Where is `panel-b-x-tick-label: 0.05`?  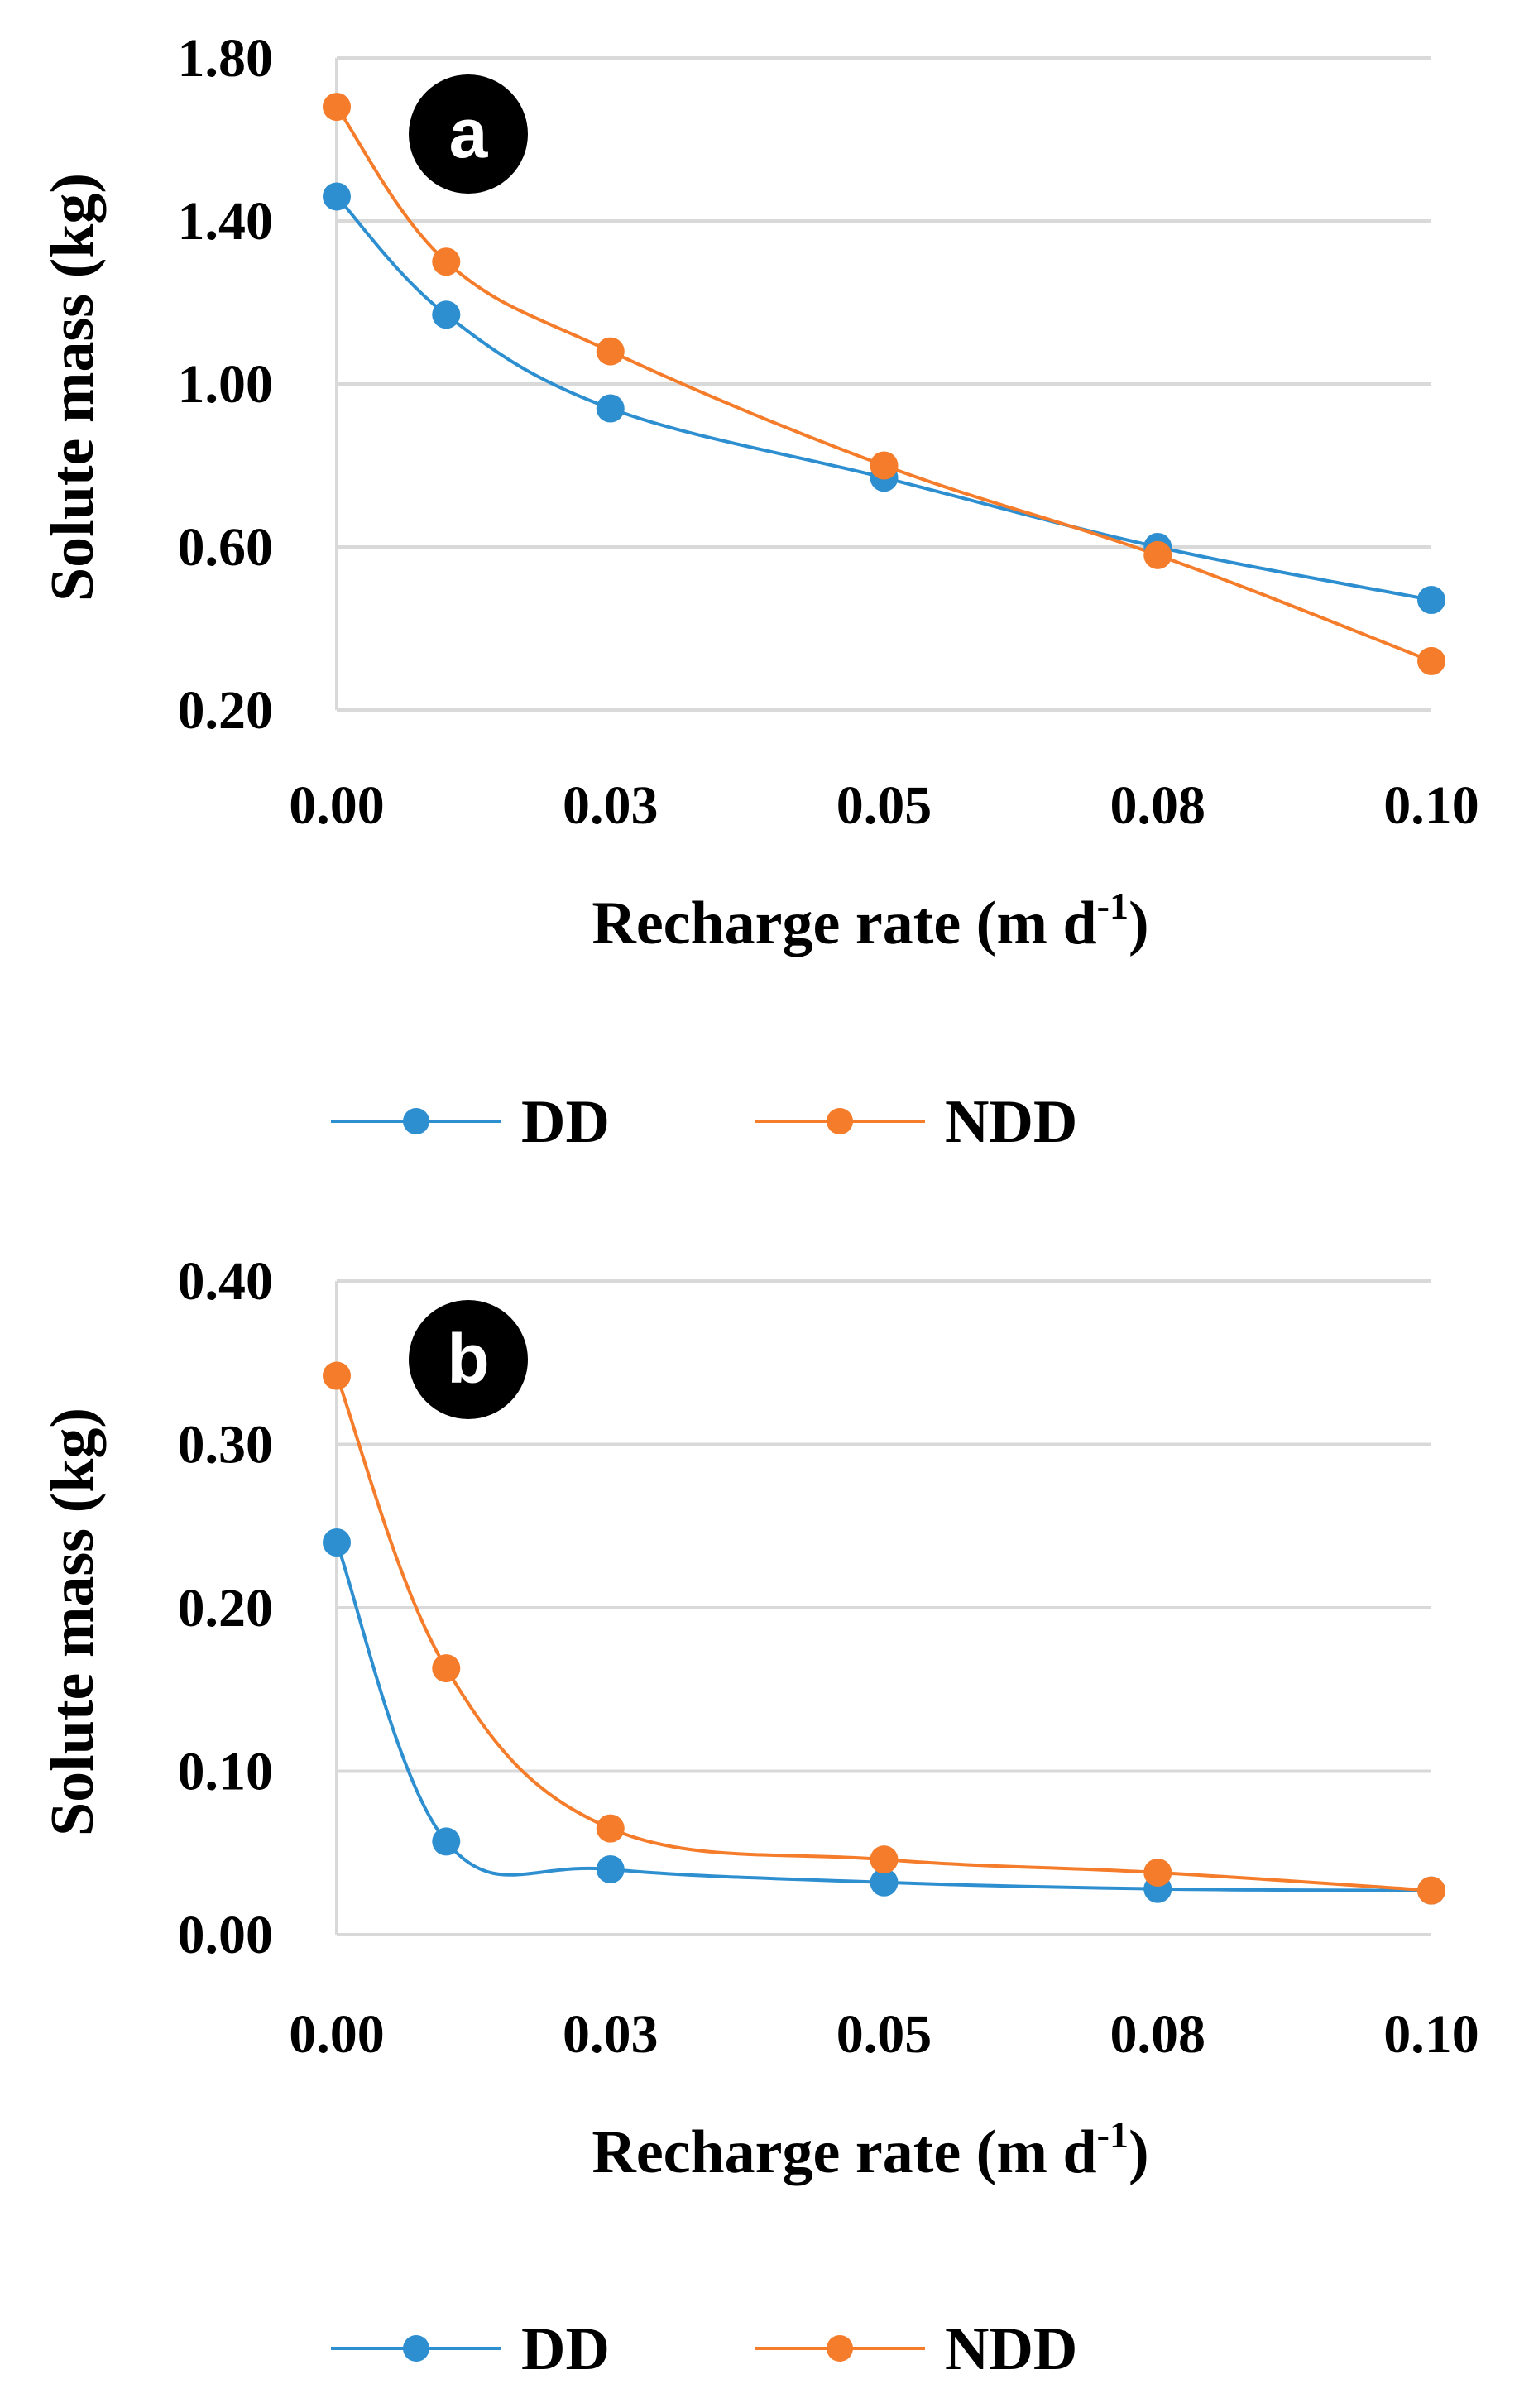
panel-b-x-tick-label: 0.05 is located at coordinates (884, 2034).